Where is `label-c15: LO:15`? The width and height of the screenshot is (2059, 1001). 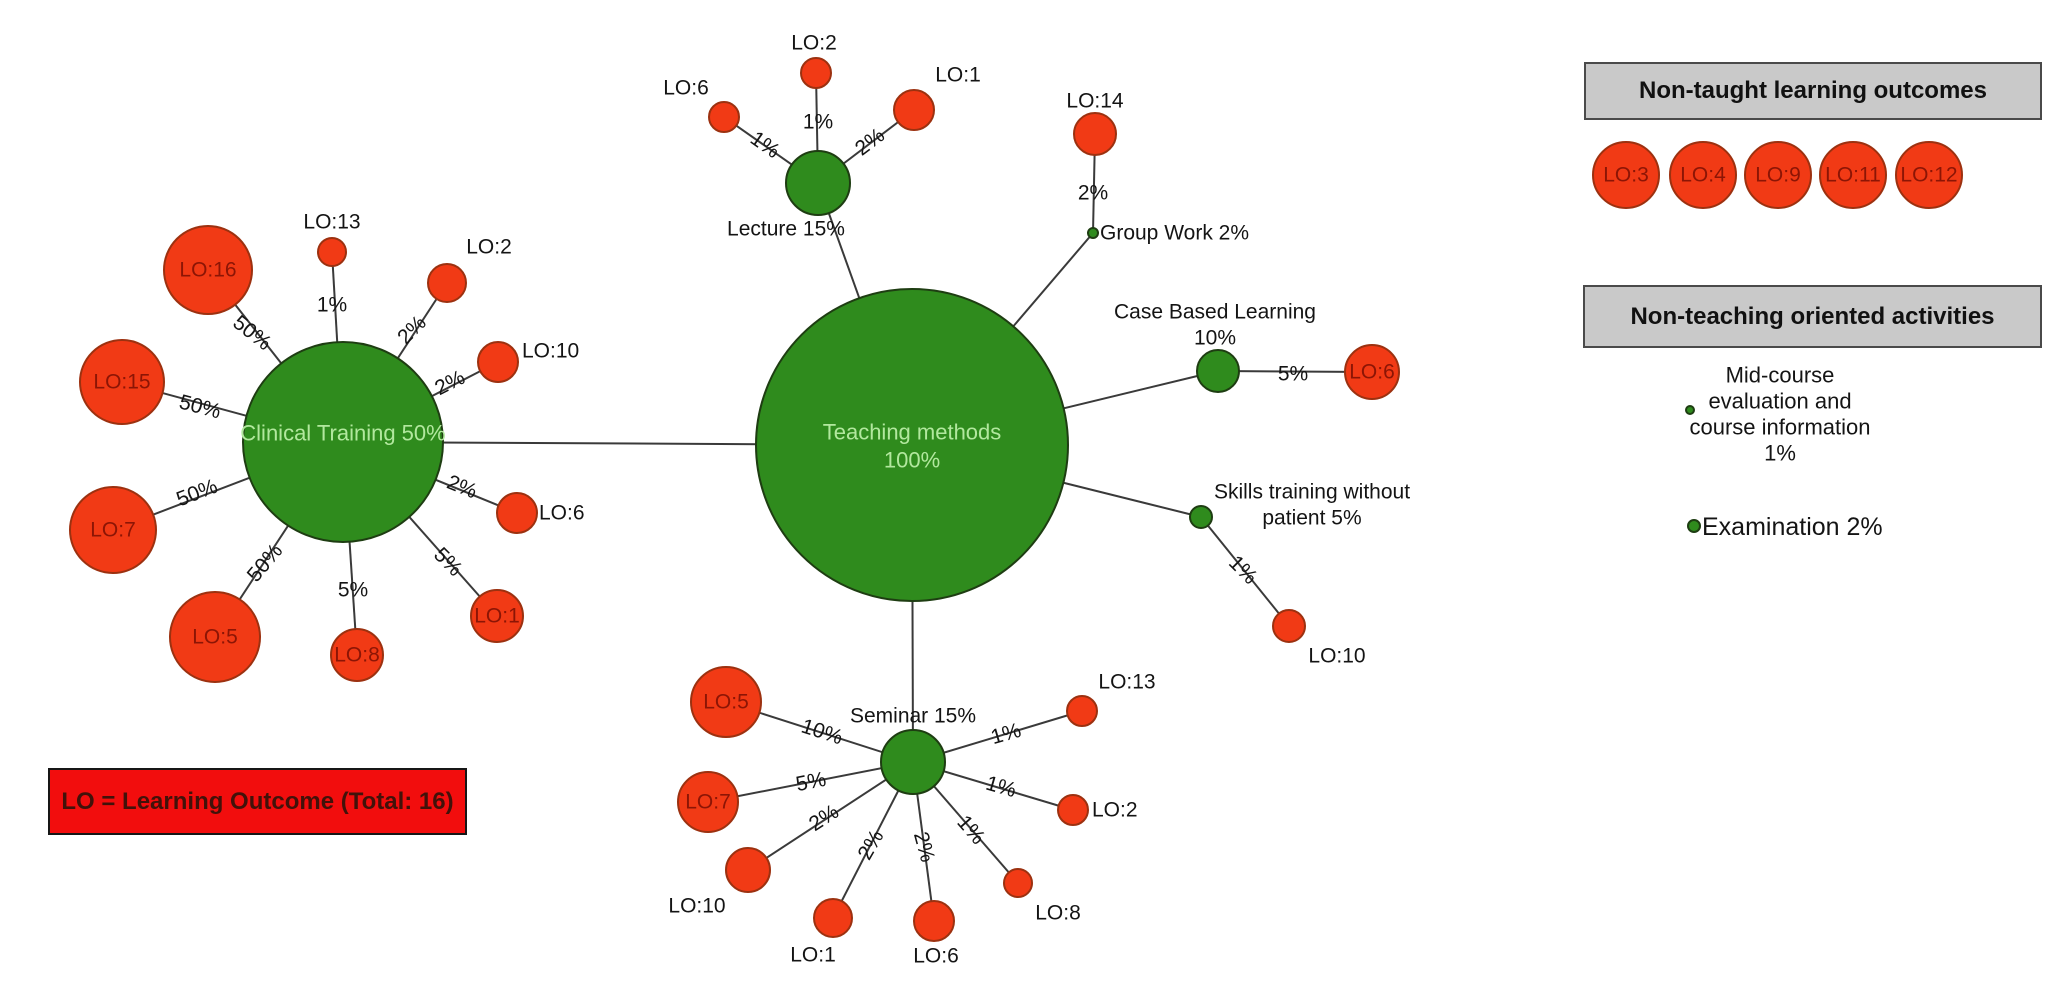 label-c15: LO:15 is located at coordinates (121, 382).